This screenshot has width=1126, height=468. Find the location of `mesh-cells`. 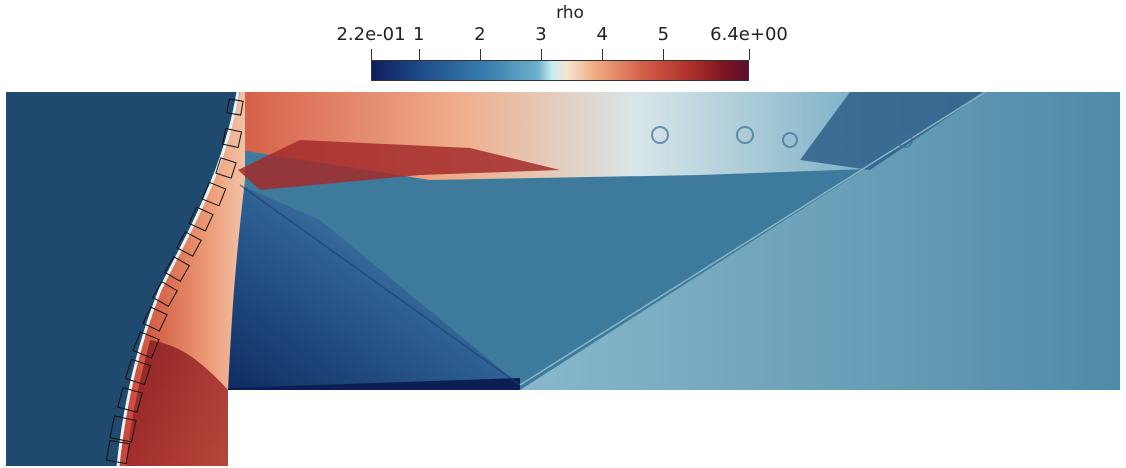

mesh-cells is located at coordinates (174, 281).